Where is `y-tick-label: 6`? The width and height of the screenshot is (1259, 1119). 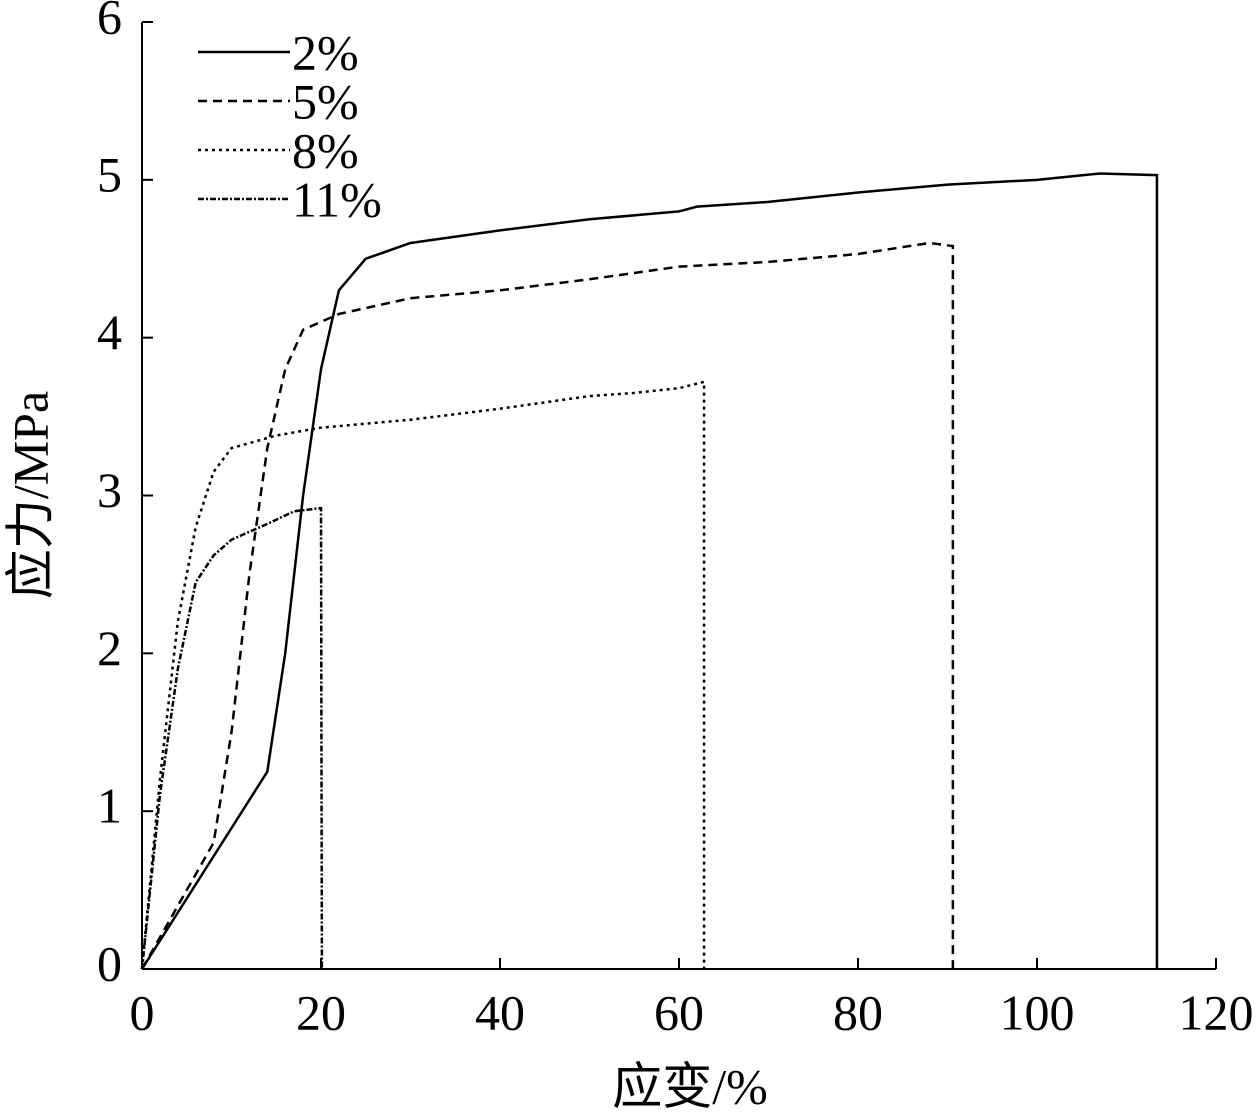
y-tick-label: 6 is located at coordinates (109, 22).